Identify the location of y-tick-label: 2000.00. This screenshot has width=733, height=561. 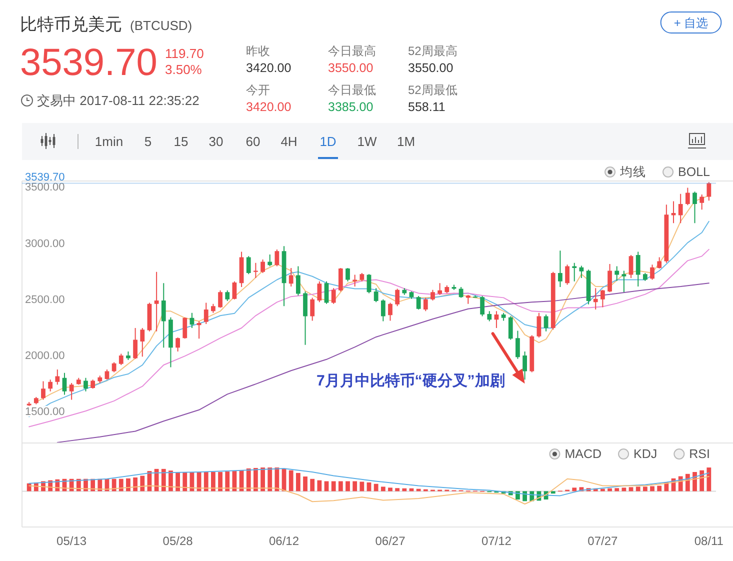
(45, 356).